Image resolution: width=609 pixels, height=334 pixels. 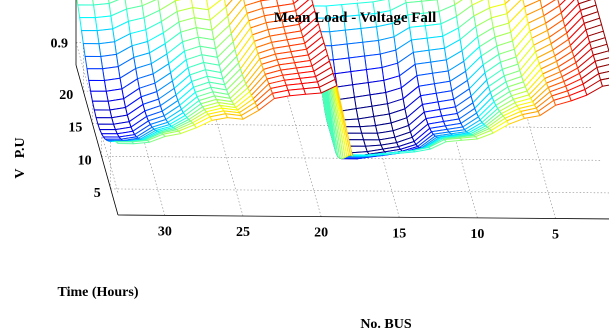 What do you see at coordinates (355, 18) in the screenshot?
I see `chart-title: Mean Load - Voltage Fall` at bounding box center [355, 18].